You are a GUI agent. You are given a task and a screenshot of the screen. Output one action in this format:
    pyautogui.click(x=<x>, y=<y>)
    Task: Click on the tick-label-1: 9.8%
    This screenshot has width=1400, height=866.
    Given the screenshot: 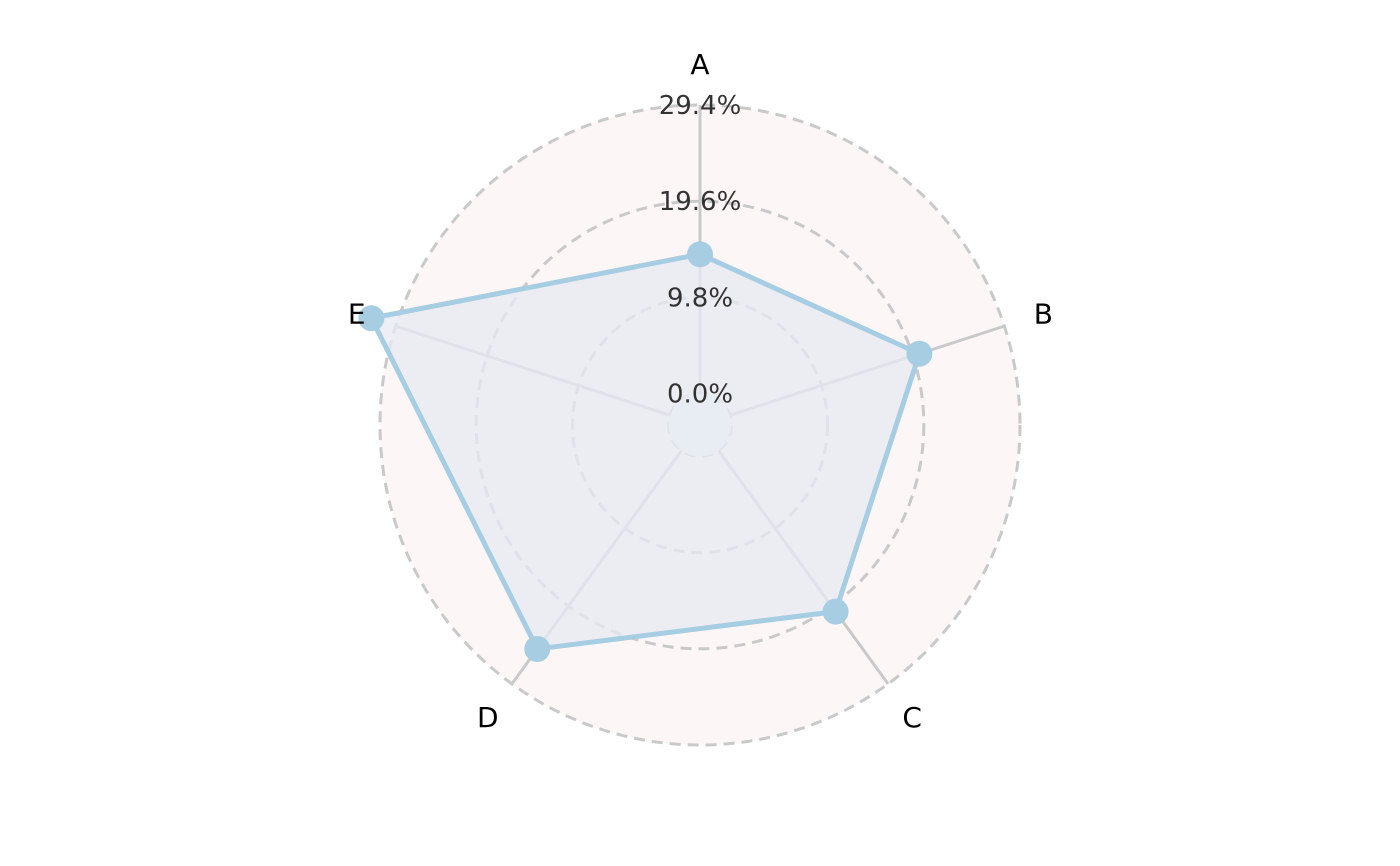 What is the action you would take?
    pyautogui.click(x=700, y=298)
    